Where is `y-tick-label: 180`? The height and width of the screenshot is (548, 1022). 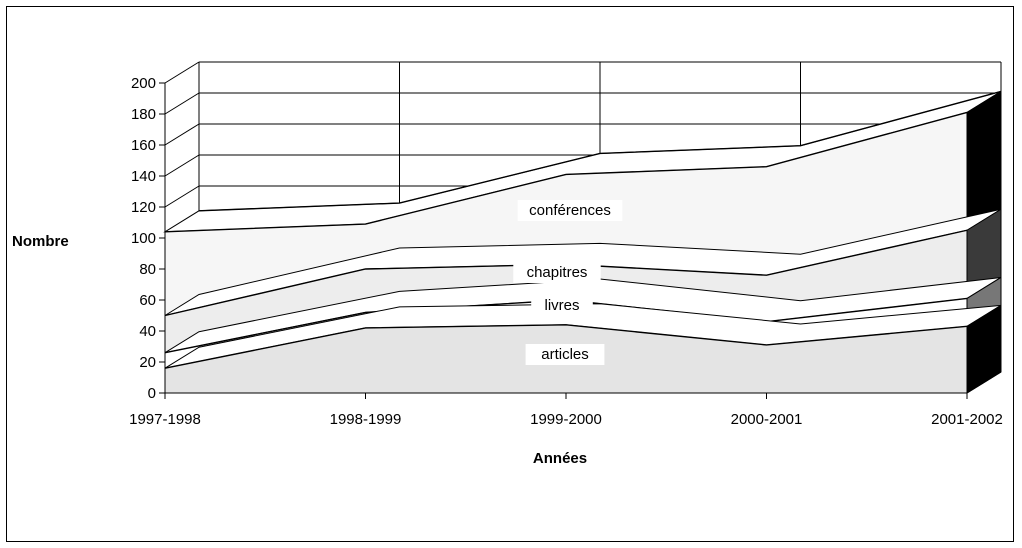 y-tick-label: 180 is located at coordinates (143, 114).